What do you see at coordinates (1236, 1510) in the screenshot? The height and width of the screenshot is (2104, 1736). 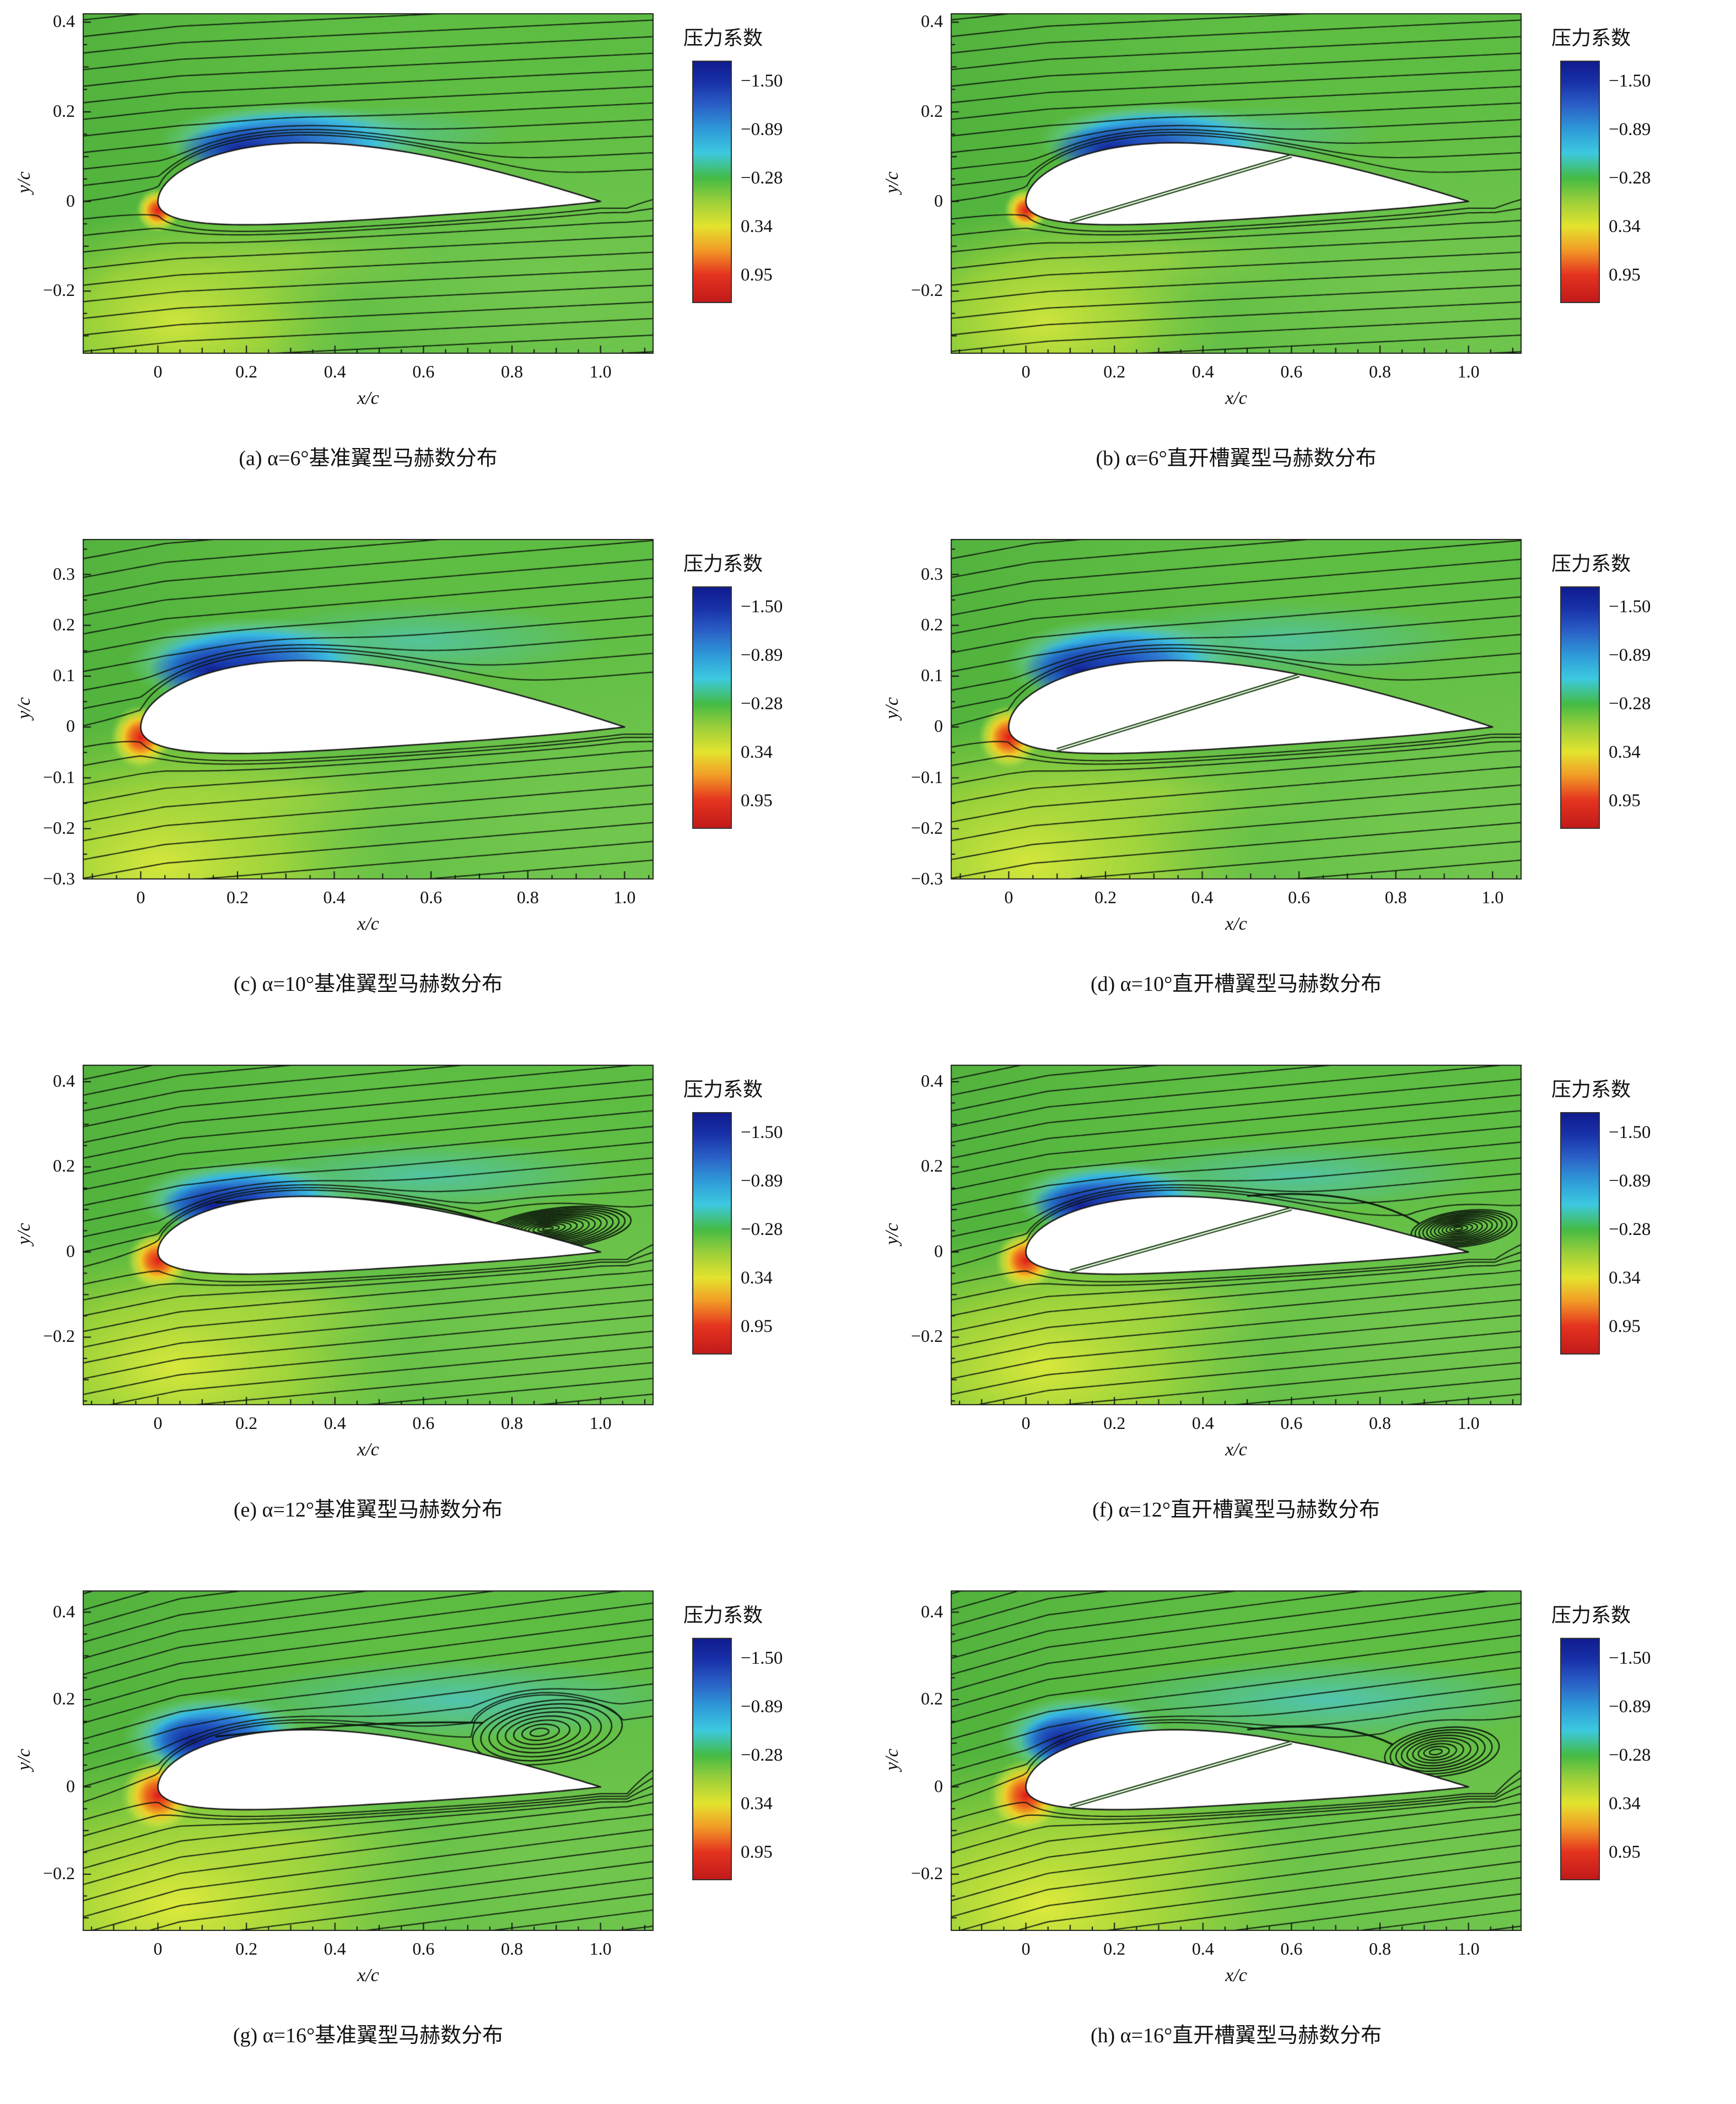 I see `subplot-caption: (f) α=12°直开槽翼型马赫数分布` at bounding box center [1236, 1510].